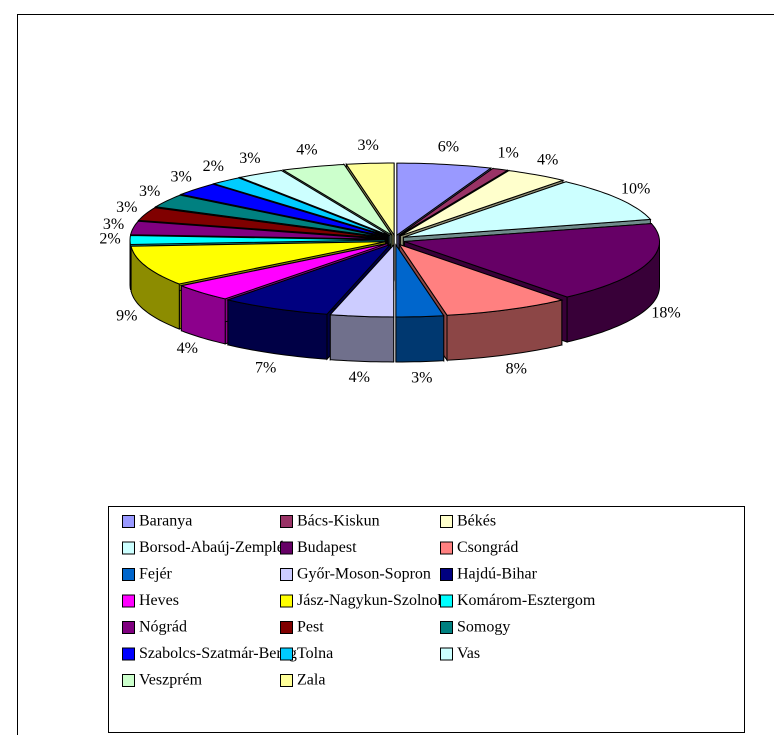 This screenshot has height=735, width=774. What do you see at coordinates (497, 574) in the screenshot?
I see `legend-label: Hajdú-Bihar` at bounding box center [497, 574].